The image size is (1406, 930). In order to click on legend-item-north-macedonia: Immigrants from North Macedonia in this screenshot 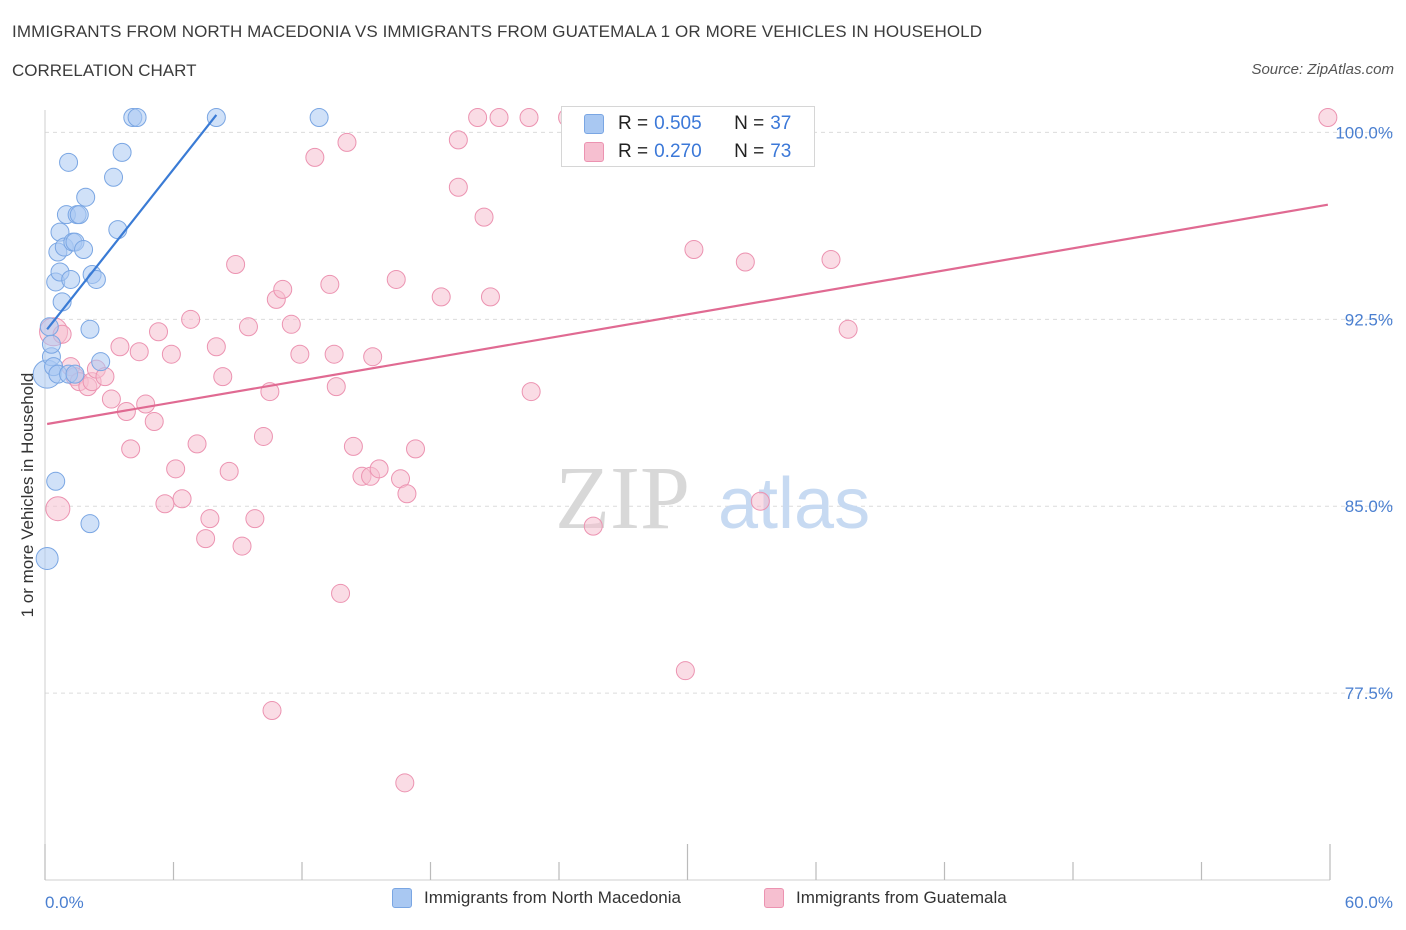, I will do `click(536, 898)`.